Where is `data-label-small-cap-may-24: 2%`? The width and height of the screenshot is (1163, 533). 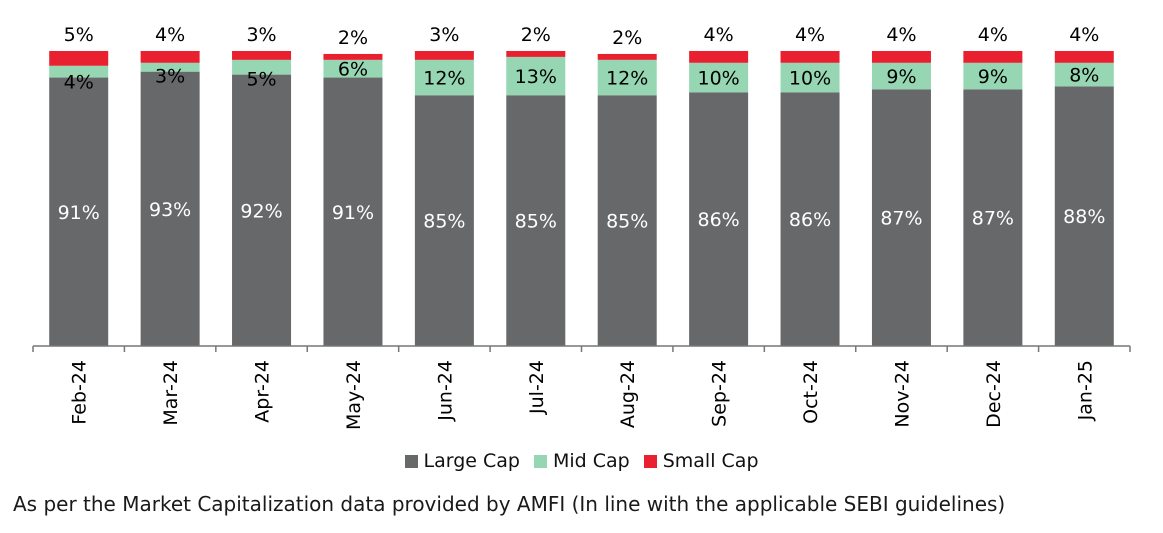
data-label-small-cap-may-24: 2% is located at coordinates (353, 38).